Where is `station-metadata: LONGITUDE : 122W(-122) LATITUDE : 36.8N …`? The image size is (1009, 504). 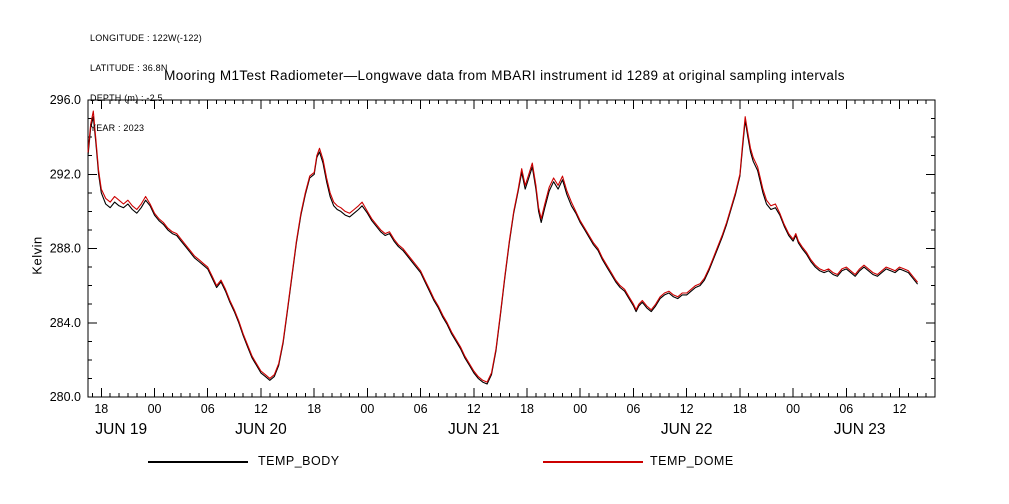 station-metadata: LONGITUDE : 122W(-122) LATITUDE : 36.8N … is located at coordinates (146, 83).